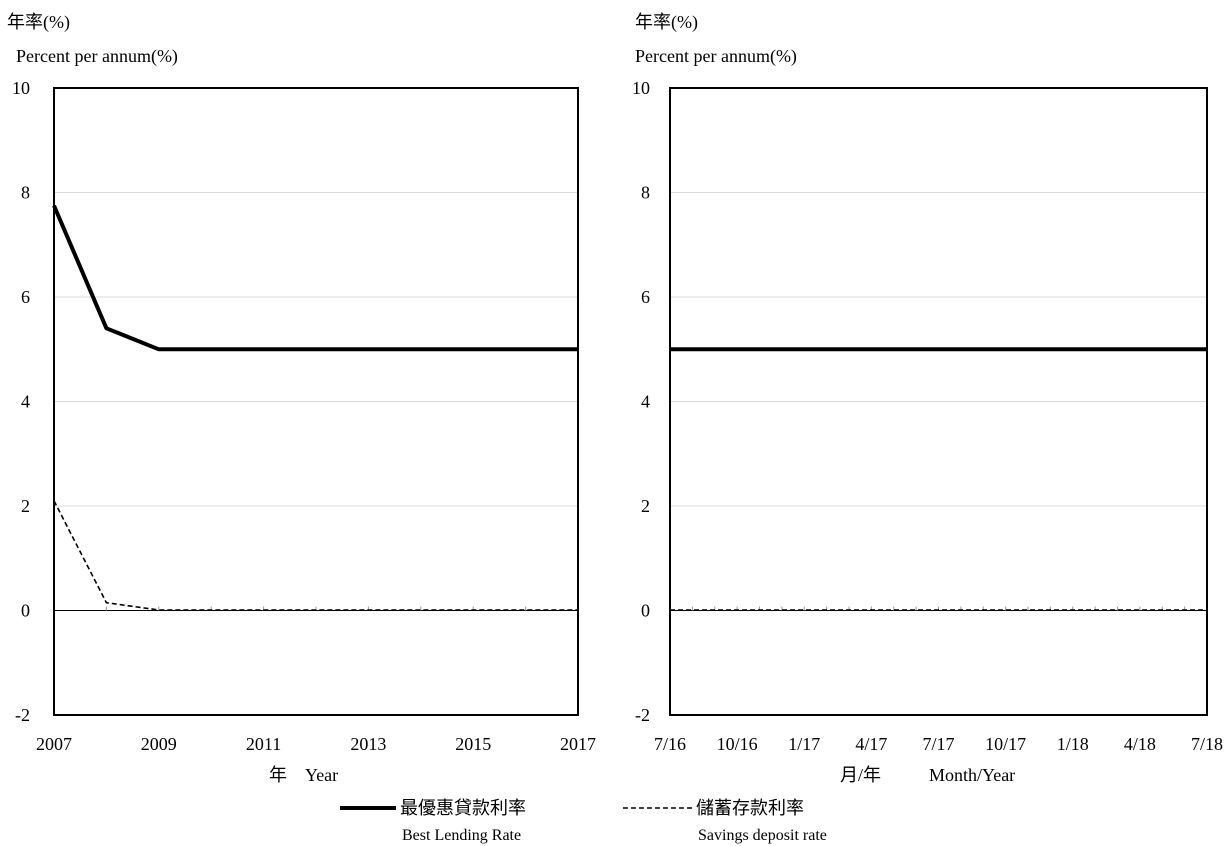 This screenshot has width=1227, height=846. What do you see at coordinates (97, 56) in the screenshot?
I see `left-ylabel-en: Percent per annum(%)` at bounding box center [97, 56].